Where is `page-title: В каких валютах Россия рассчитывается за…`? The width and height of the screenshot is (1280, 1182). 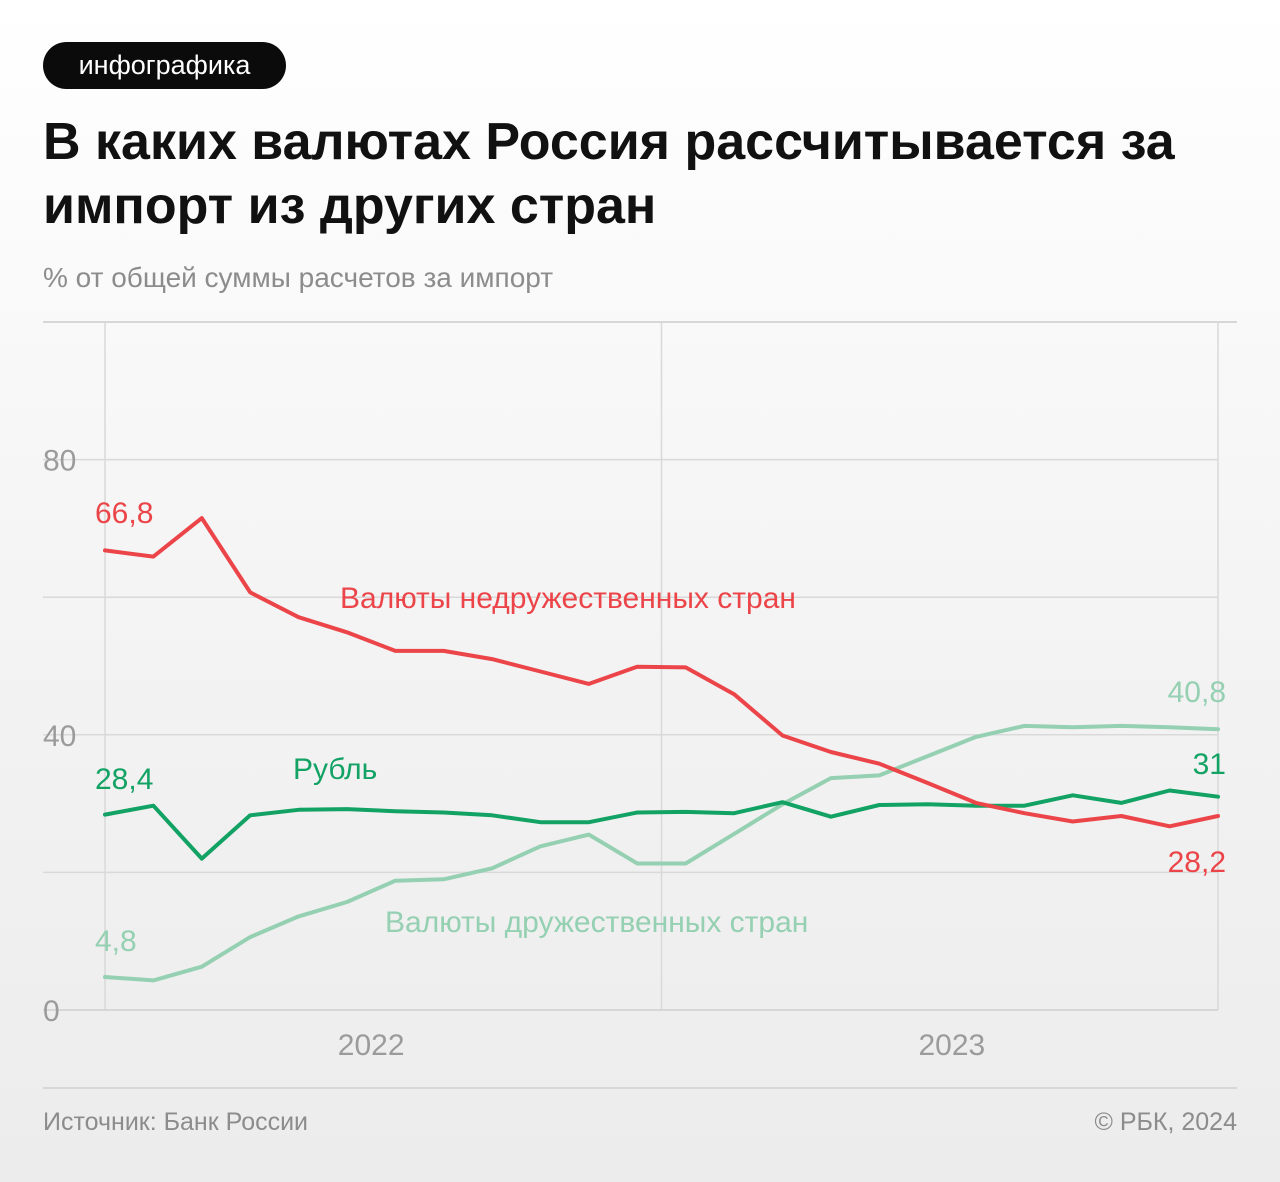 page-title: В каких валютах Россия рассчитывается за… is located at coordinates (609, 174).